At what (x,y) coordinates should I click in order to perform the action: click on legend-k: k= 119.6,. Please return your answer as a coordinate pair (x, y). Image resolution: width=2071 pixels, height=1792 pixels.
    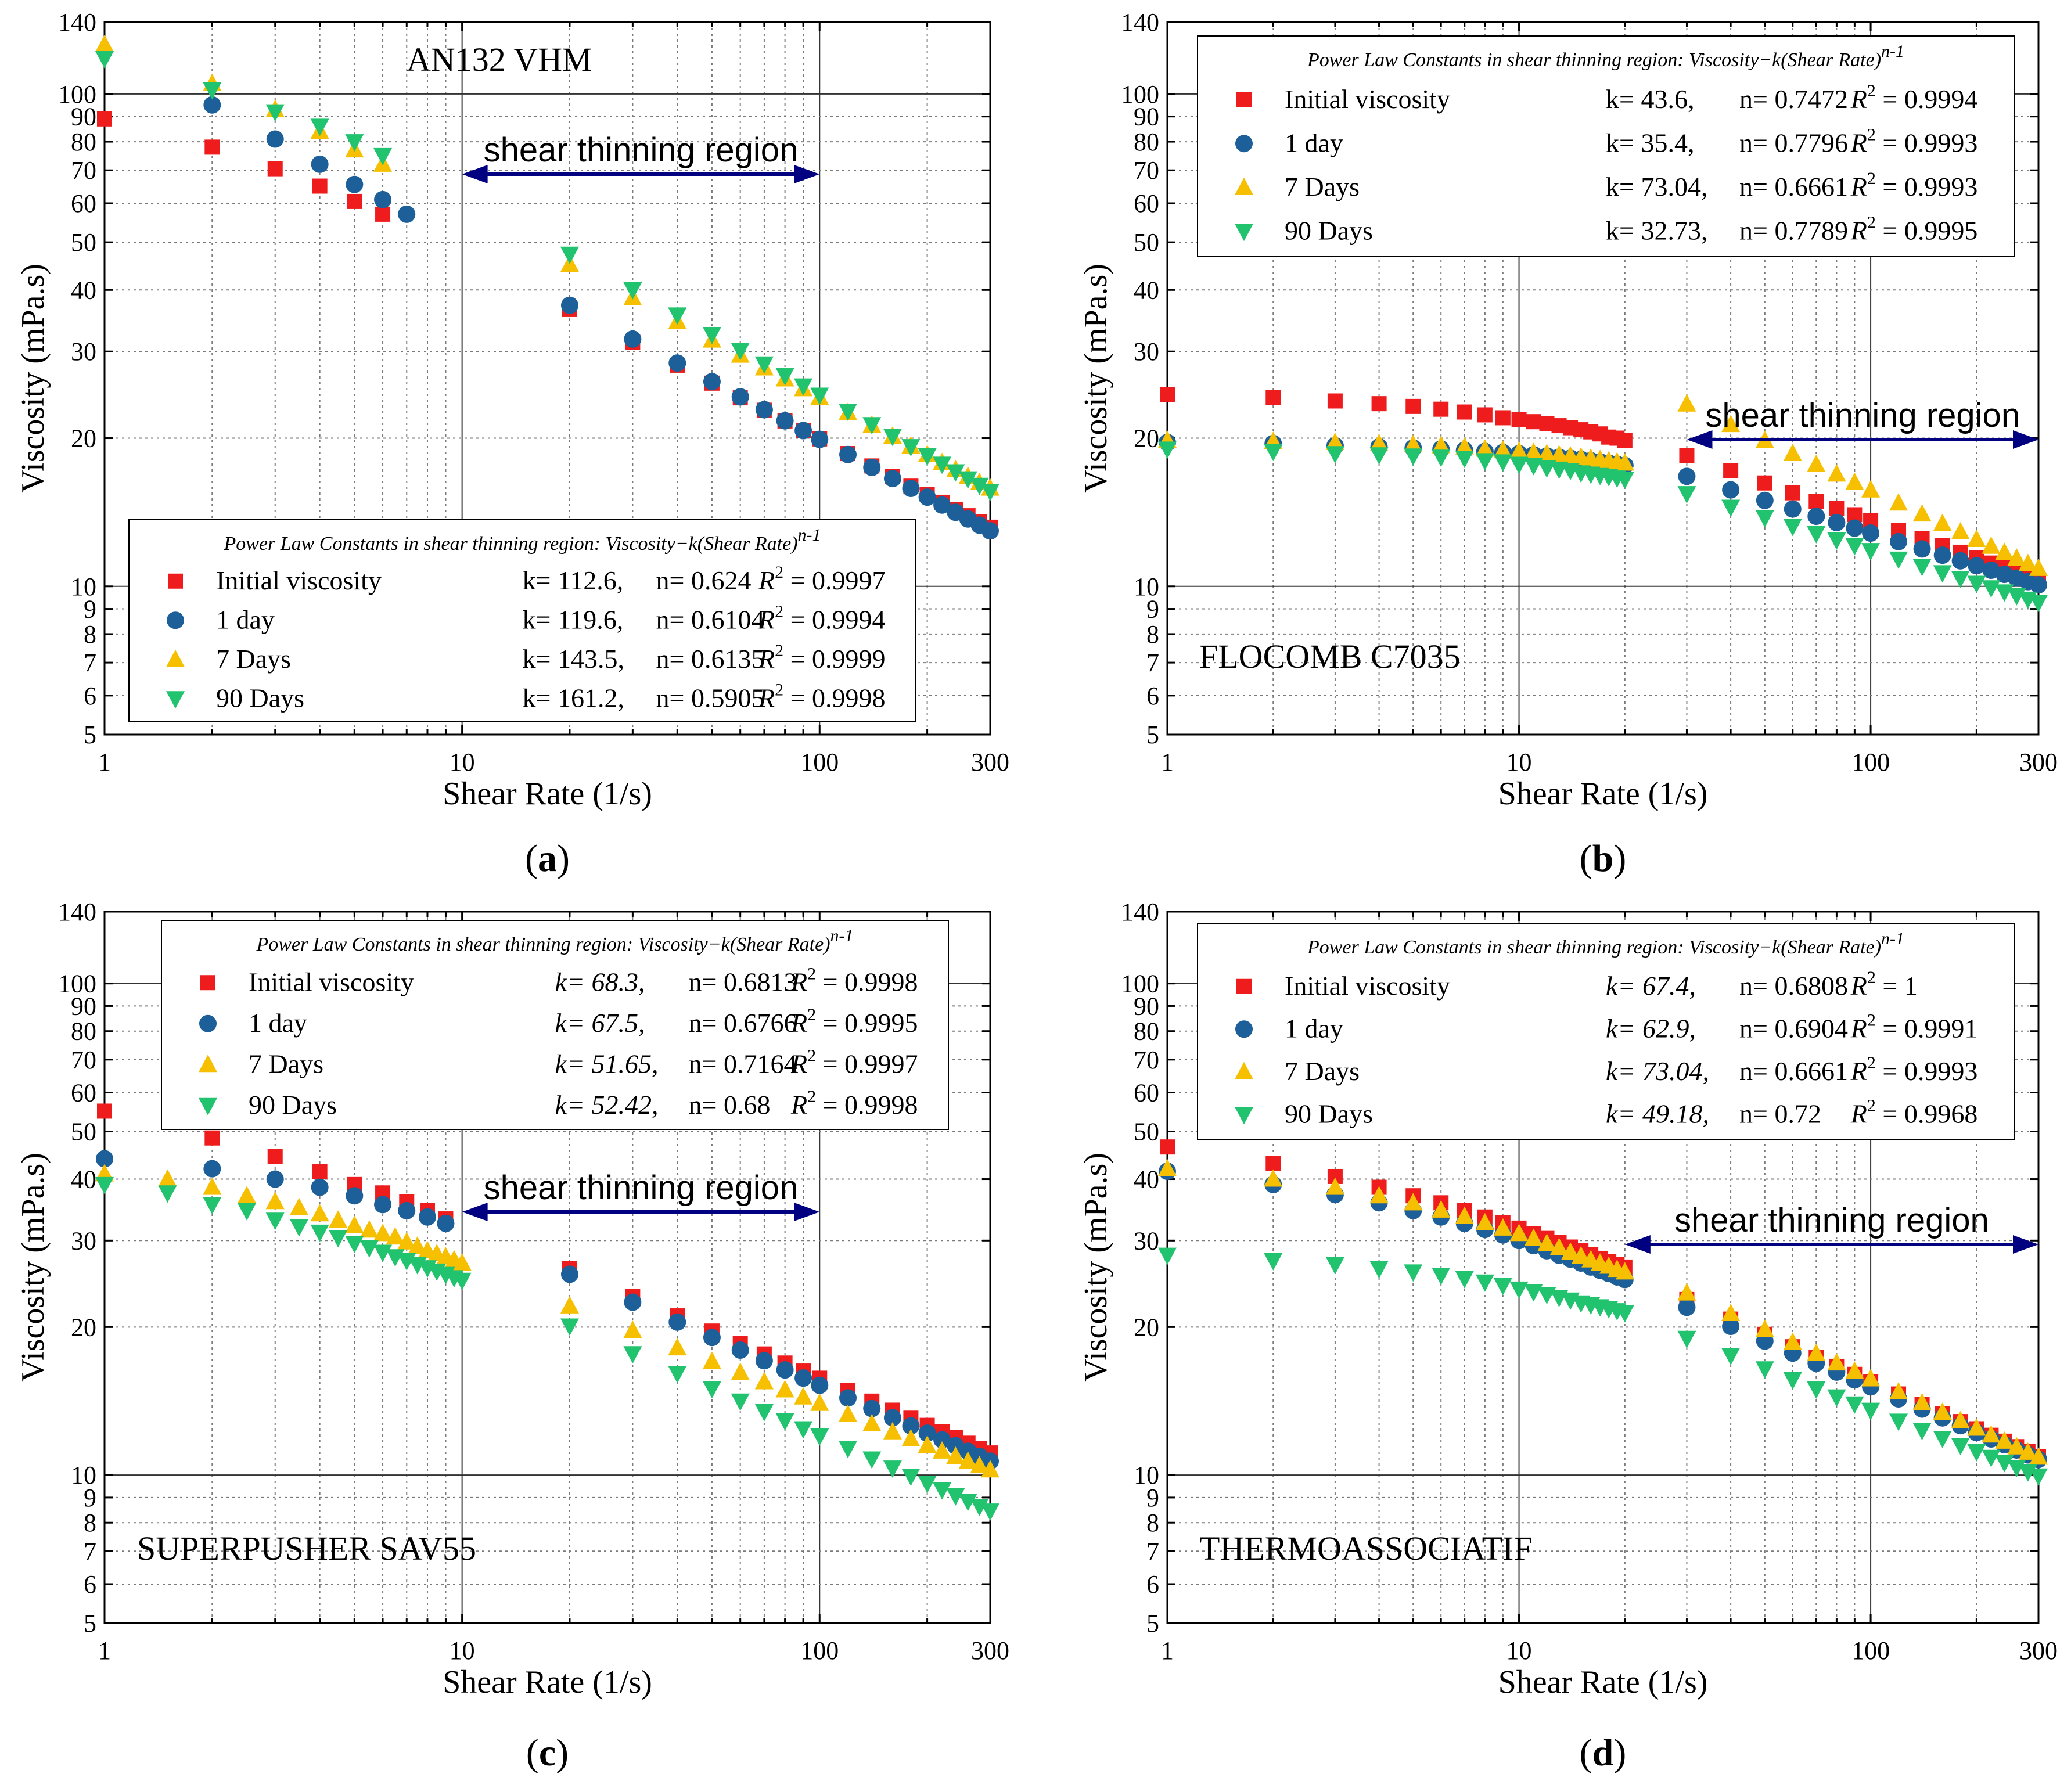
    Looking at the image, I should click on (574, 619).